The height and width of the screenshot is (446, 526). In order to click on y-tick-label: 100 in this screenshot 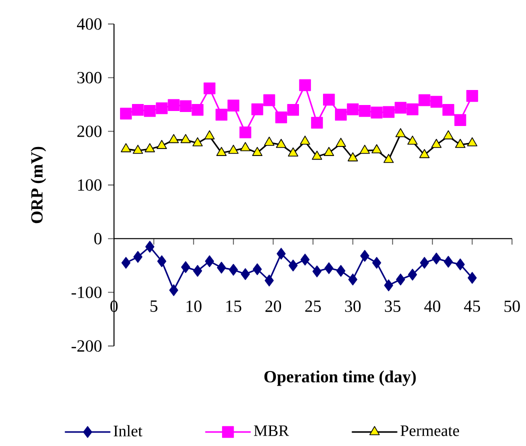, I will do `click(90, 185)`.